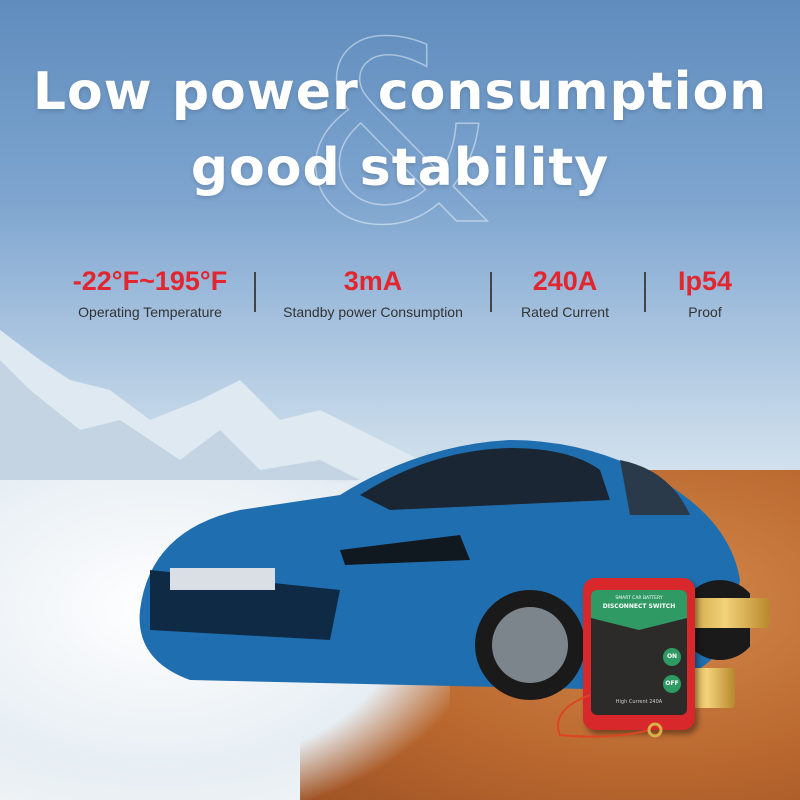  I want to click on spec-current: 240A Rated Current, so click(565, 293).